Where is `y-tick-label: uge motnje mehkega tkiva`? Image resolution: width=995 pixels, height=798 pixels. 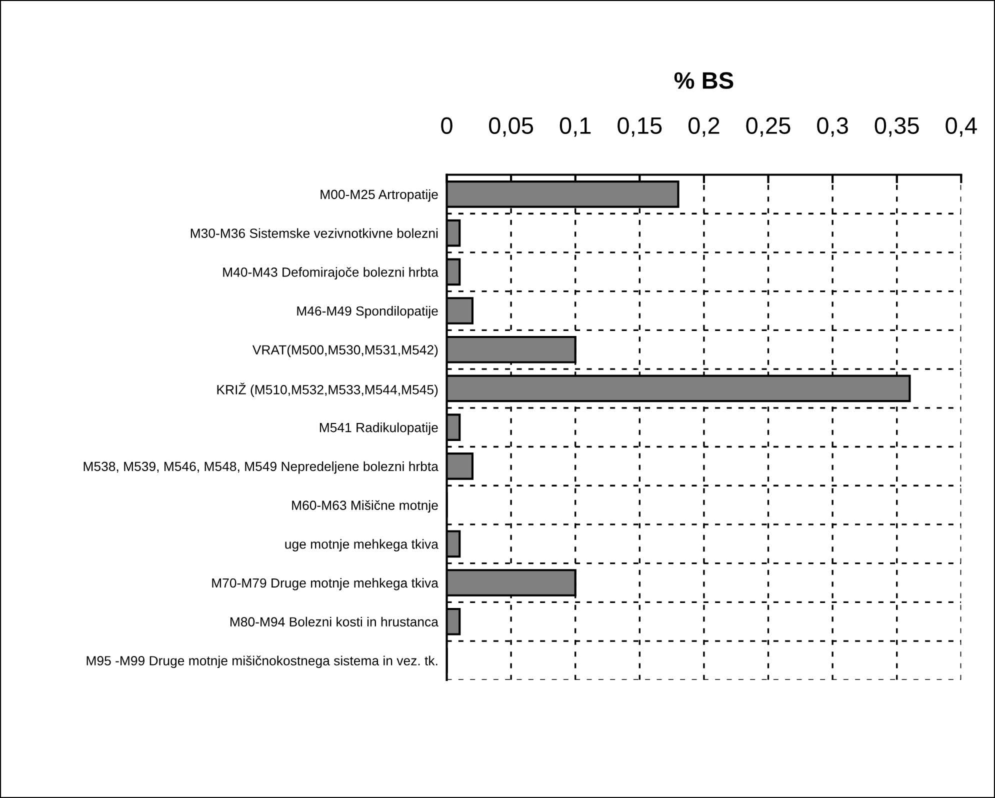
y-tick-label: uge motnje mehkega tkiva is located at coordinates (361, 545).